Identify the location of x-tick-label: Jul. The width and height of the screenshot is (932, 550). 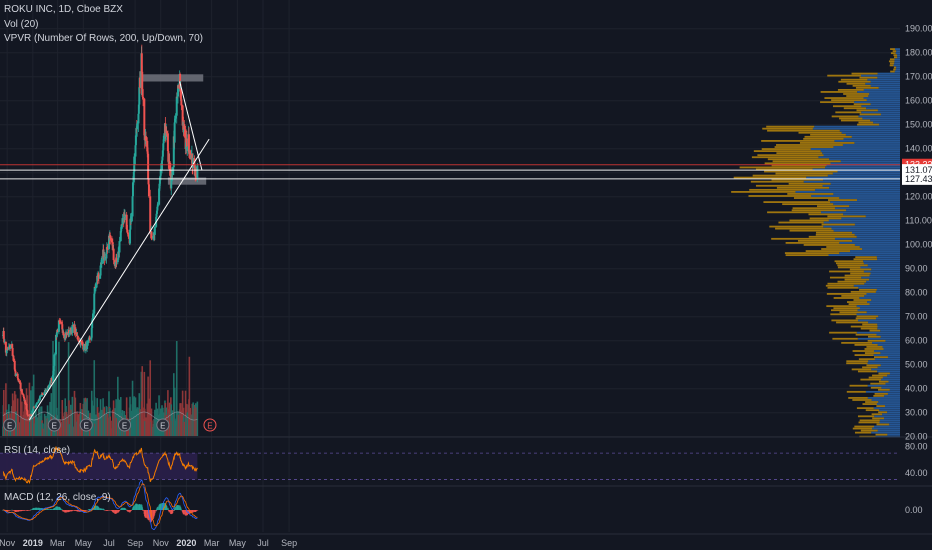
(109, 543).